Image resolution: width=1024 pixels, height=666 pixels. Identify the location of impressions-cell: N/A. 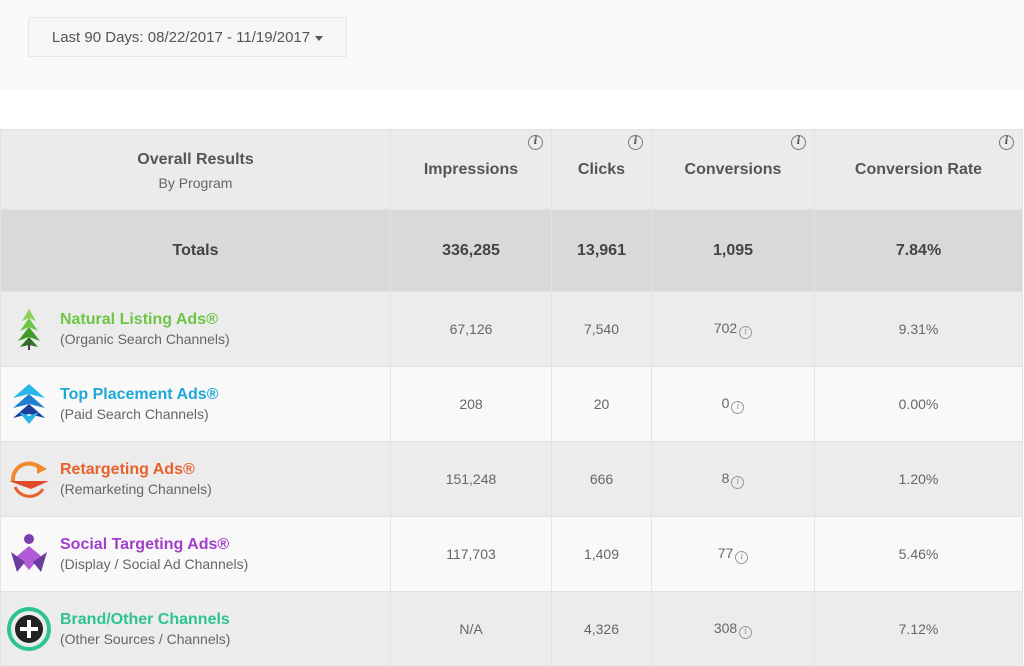
(471, 628).